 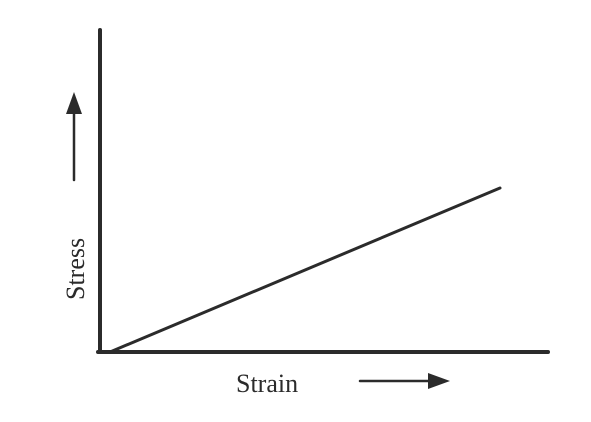 I want to click on y-direction-arrow-icon, so click(x=74, y=137).